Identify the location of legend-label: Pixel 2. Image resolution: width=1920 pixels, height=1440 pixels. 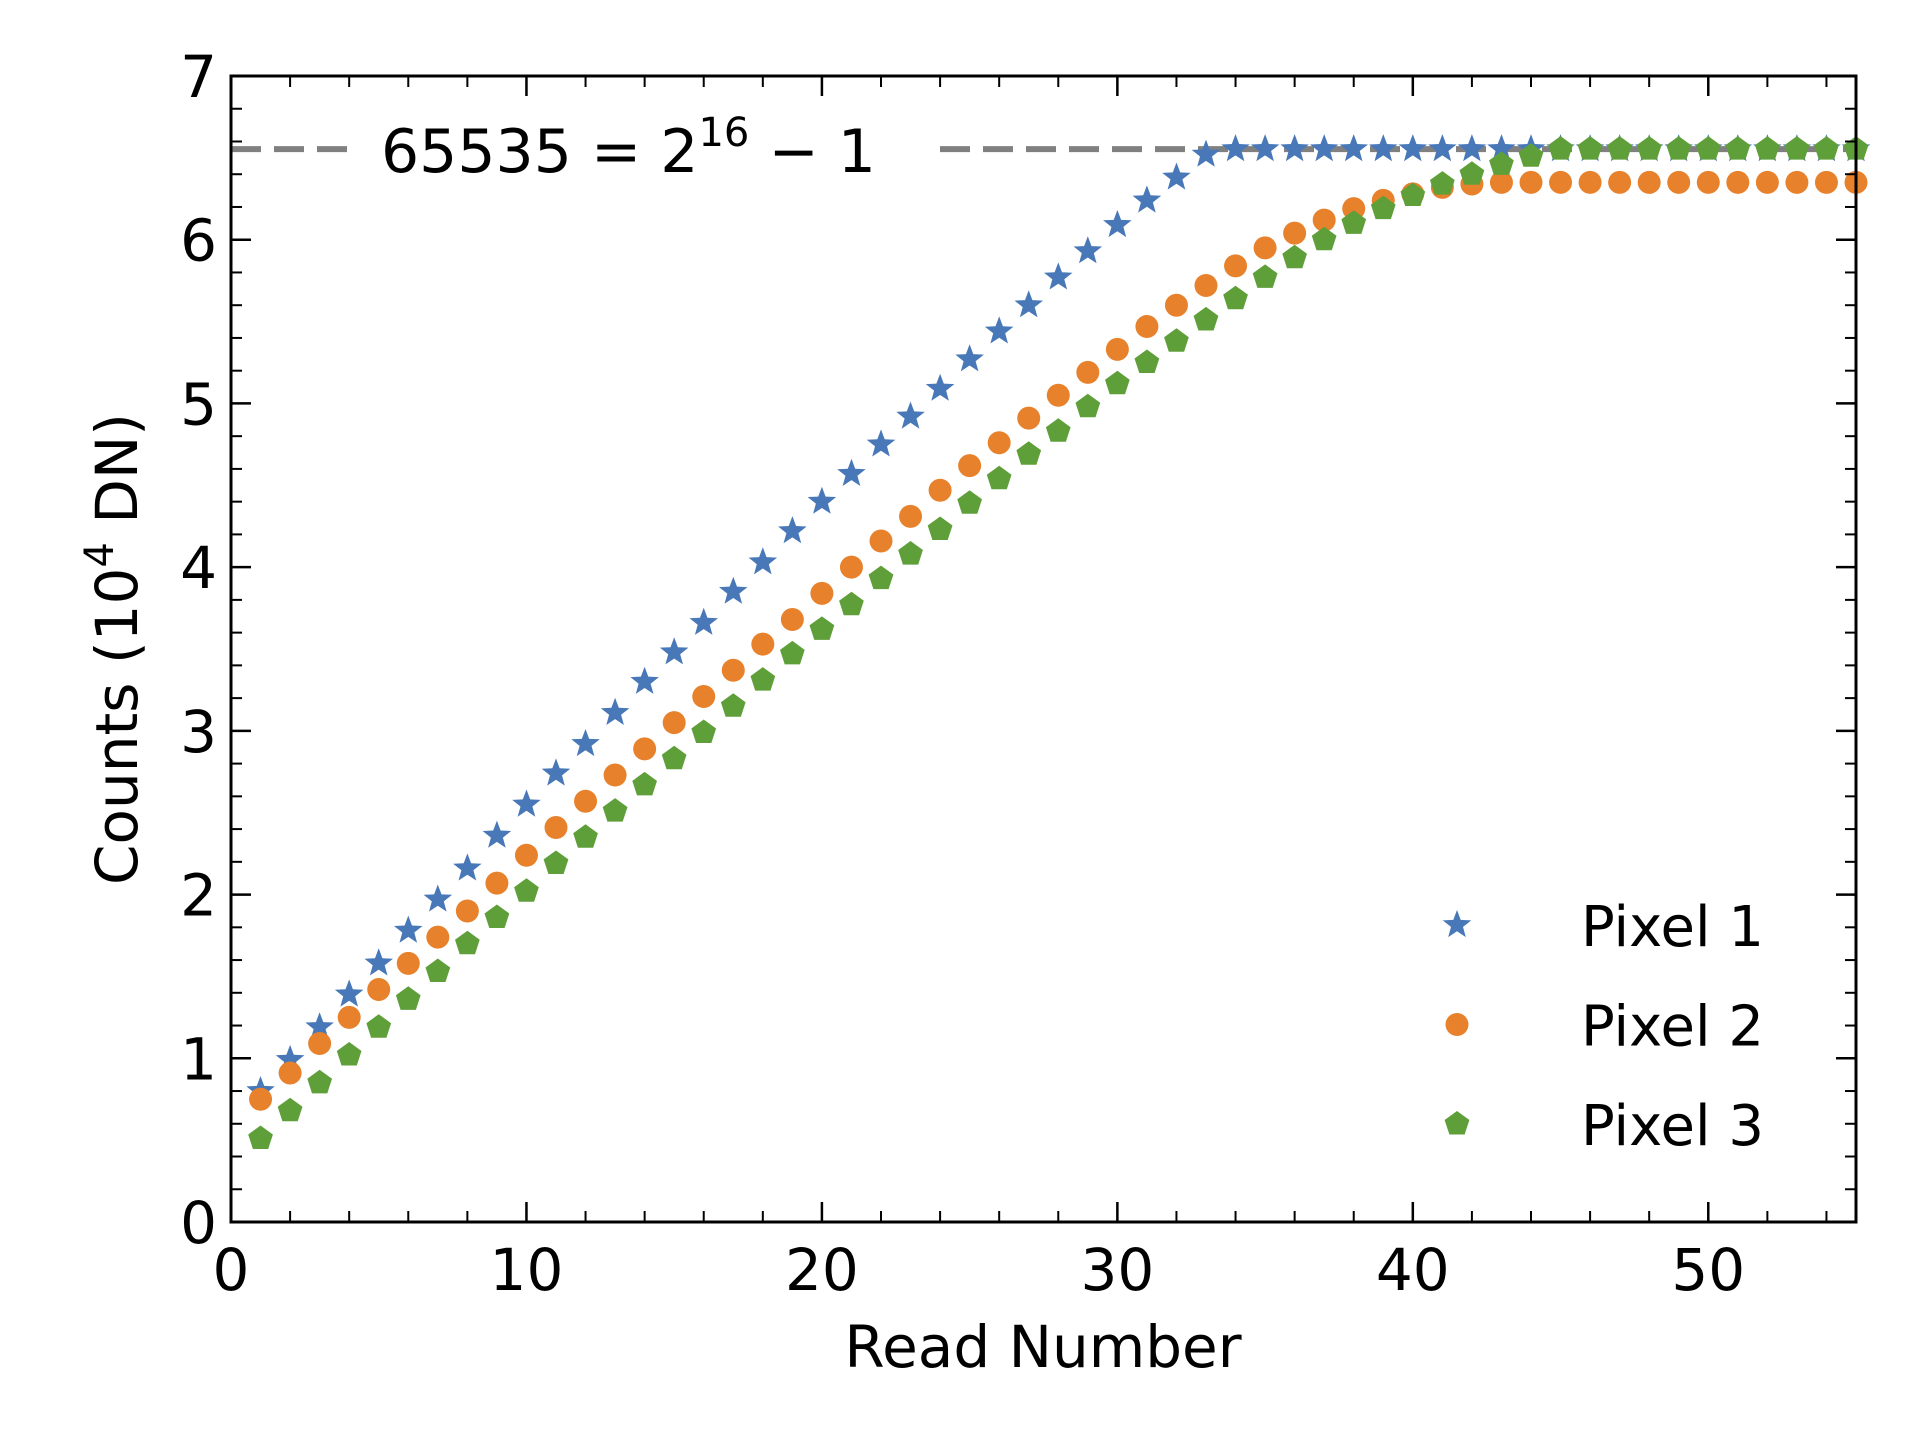
(1672, 1027).